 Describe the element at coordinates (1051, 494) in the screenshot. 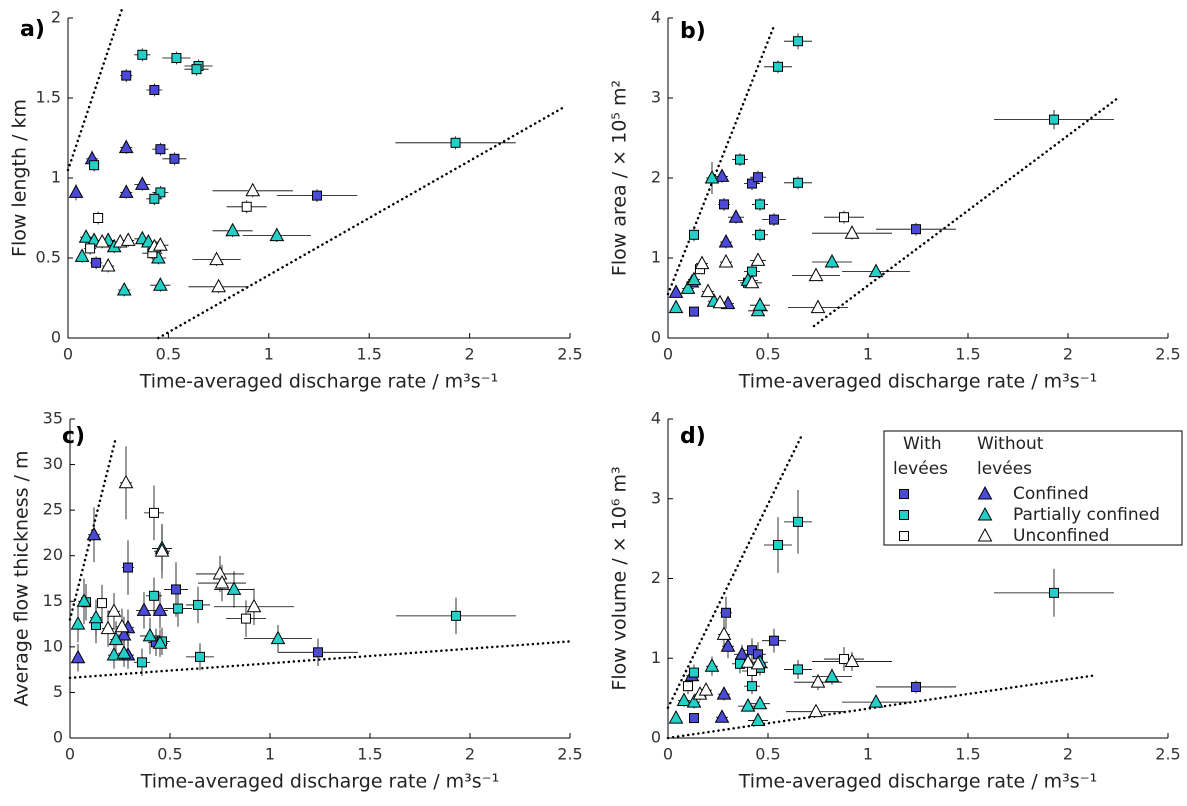

I see `legend-label: Confined` at that location.